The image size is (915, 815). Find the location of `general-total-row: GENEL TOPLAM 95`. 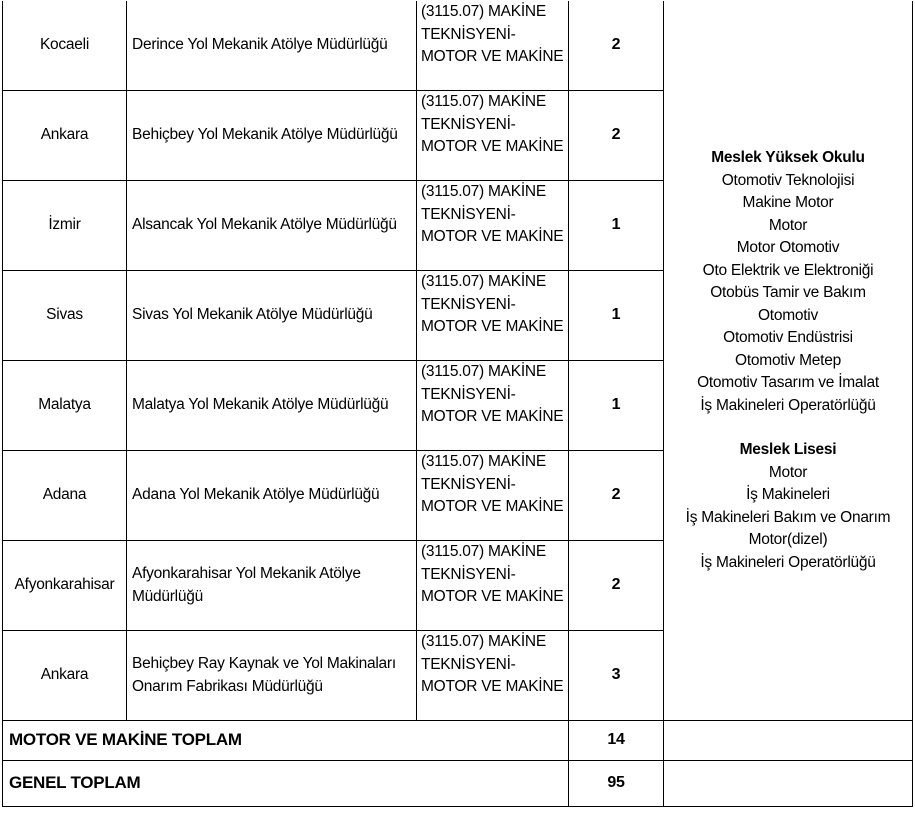

general-total-row: GENEL TOPLAM 95 is located at coordinates (457, 783).